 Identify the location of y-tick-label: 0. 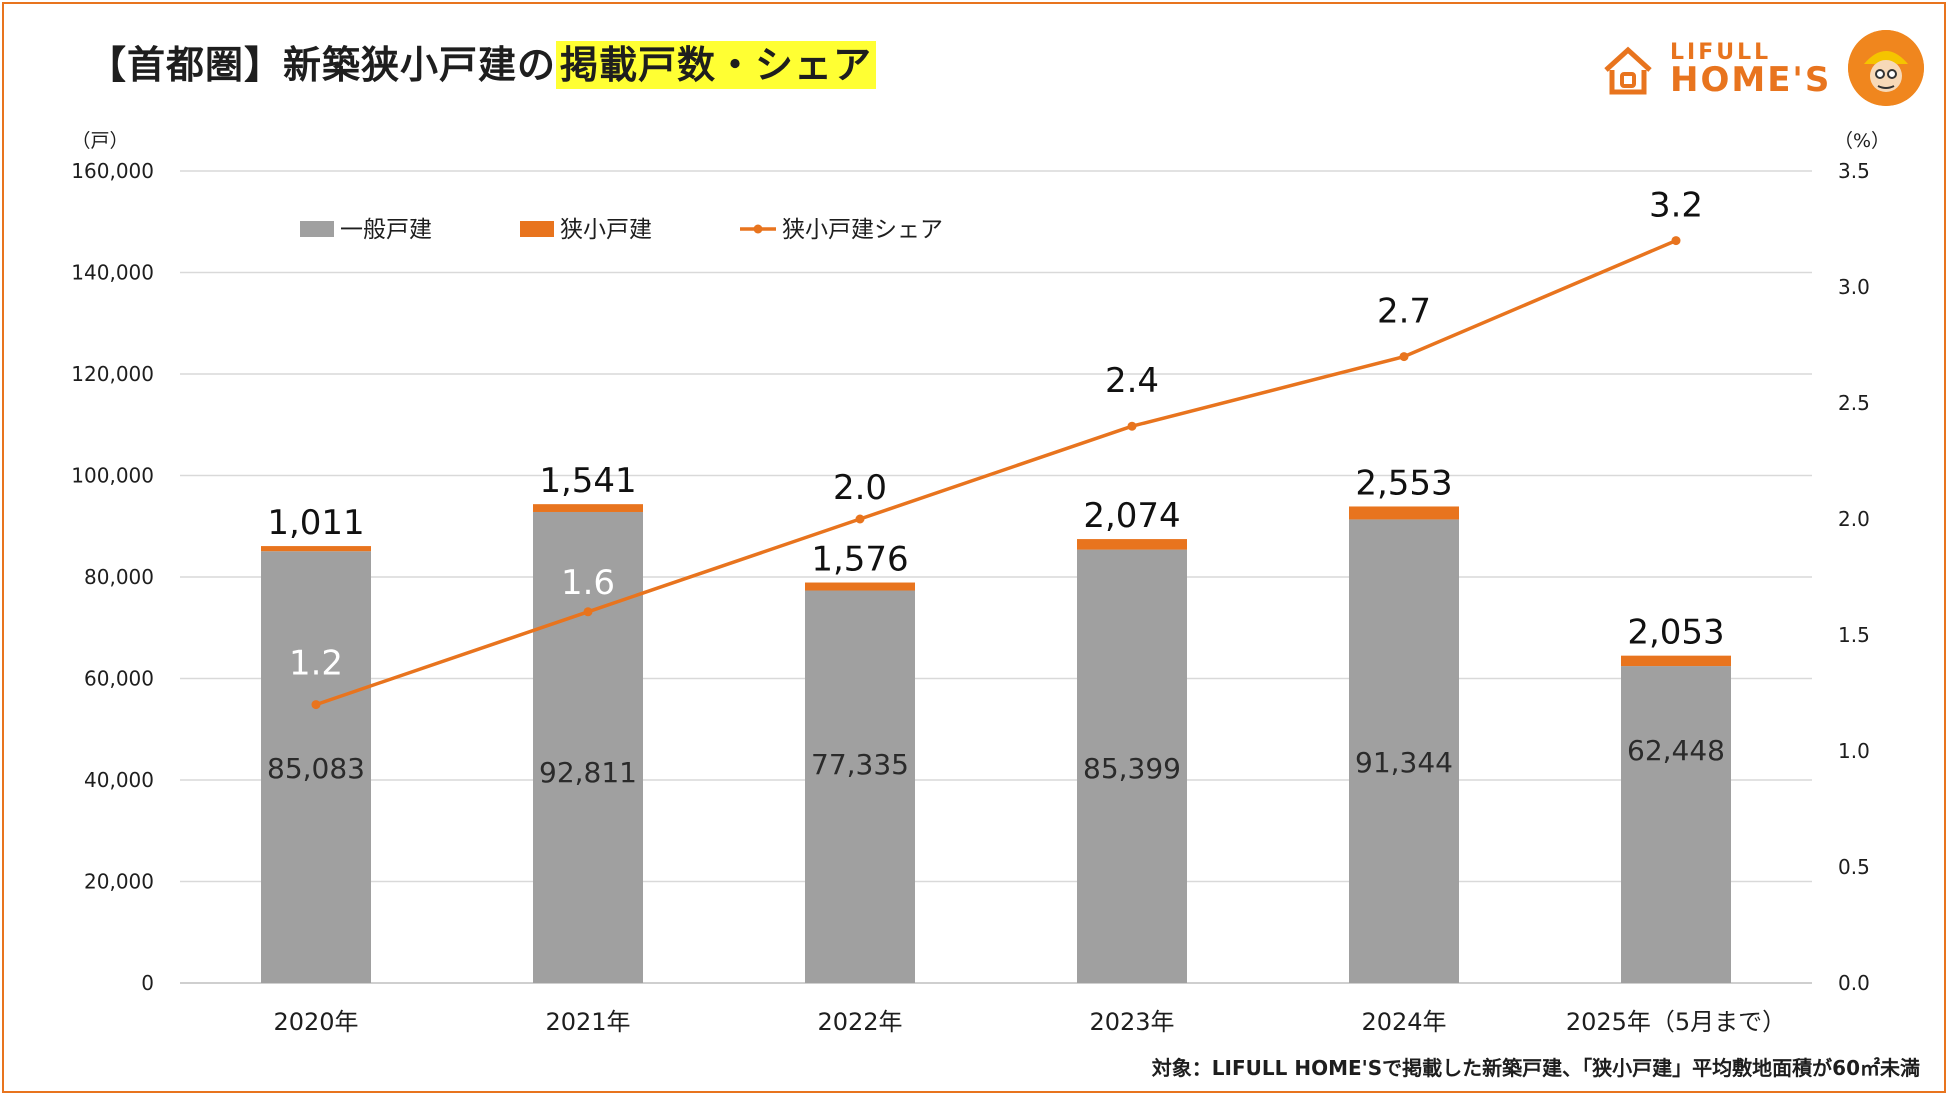
(147, 983).